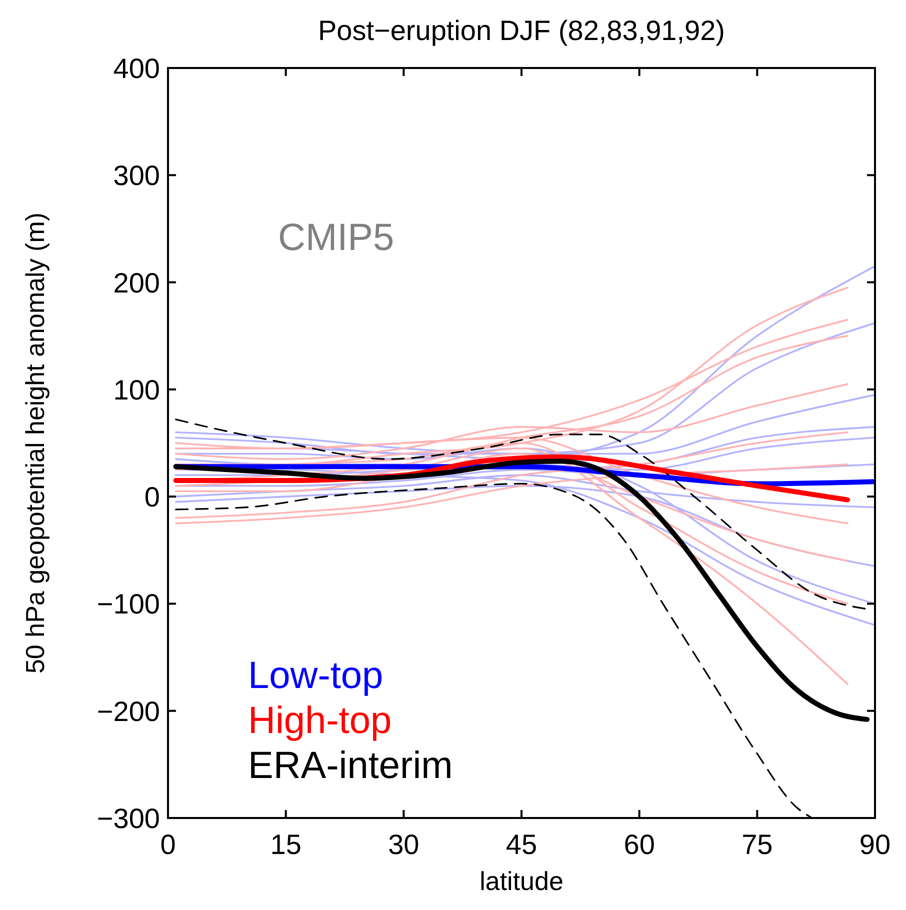  What do you see at coordinates (757, 844) in the screenshot?
I see `x-tick-label: 75` at bounding box center [757, 844].